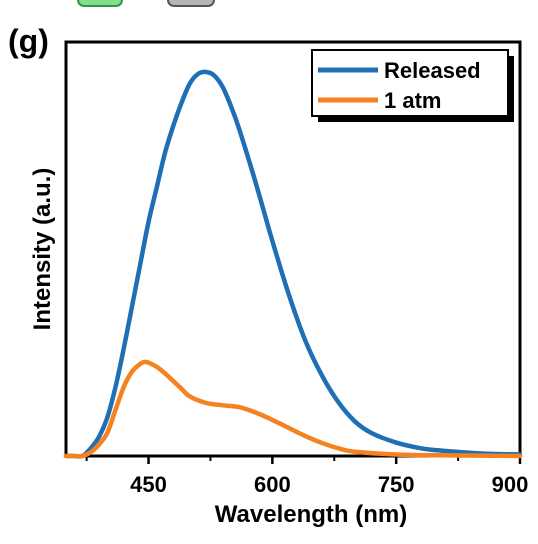  What do you see at coordinates (329, 484) in the screenshot?
I see `x-axis-tick-labels: 450 600 750 900` at bounding box center [329, 484].